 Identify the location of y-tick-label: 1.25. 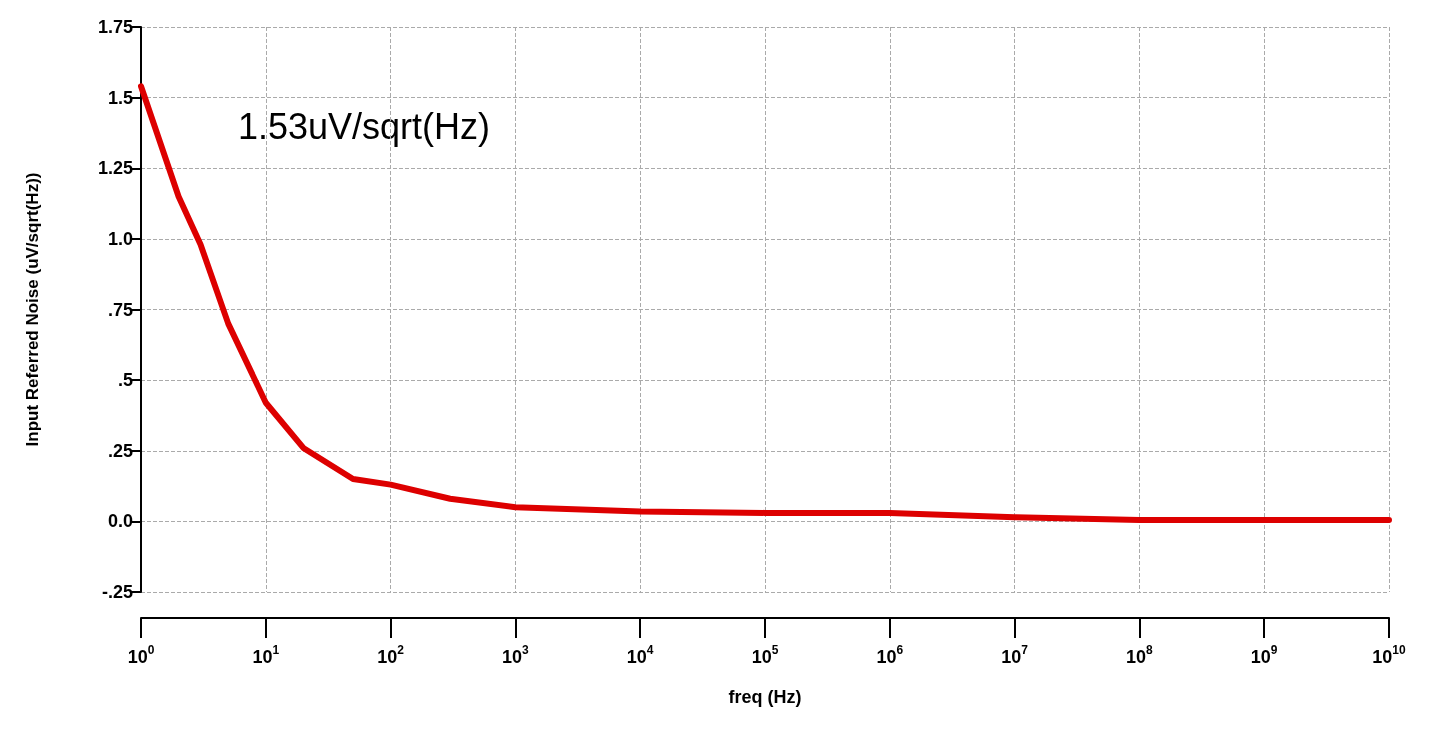
(115, 168).